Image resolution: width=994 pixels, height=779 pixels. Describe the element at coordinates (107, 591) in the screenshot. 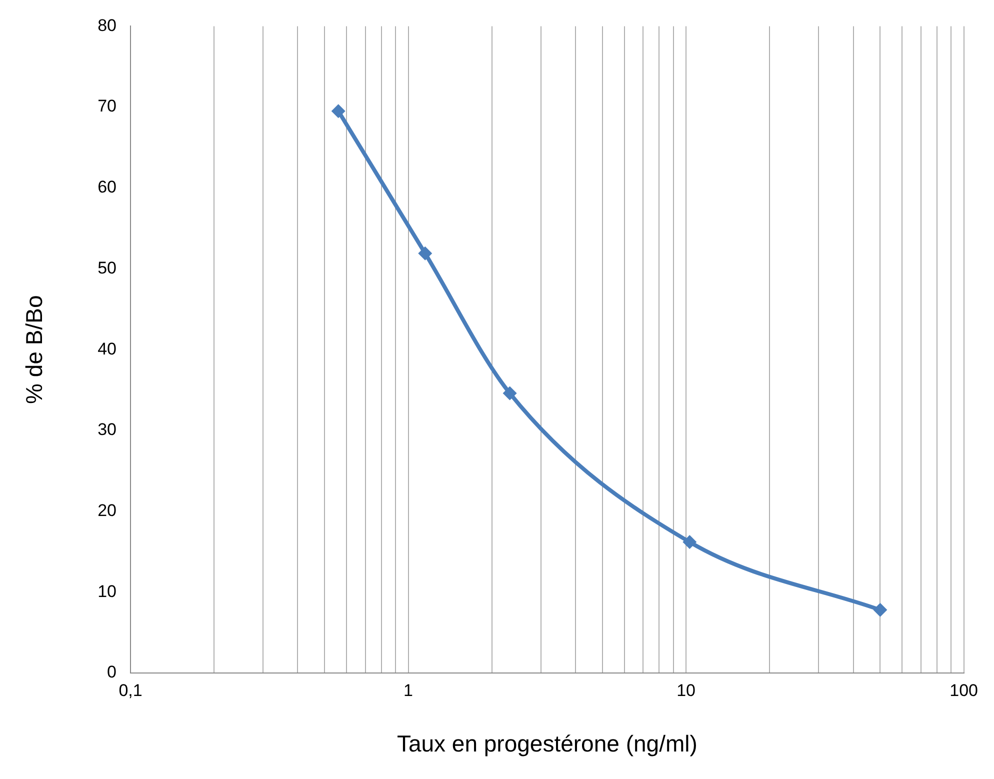

I see `y-tick-label: 10` at that location.